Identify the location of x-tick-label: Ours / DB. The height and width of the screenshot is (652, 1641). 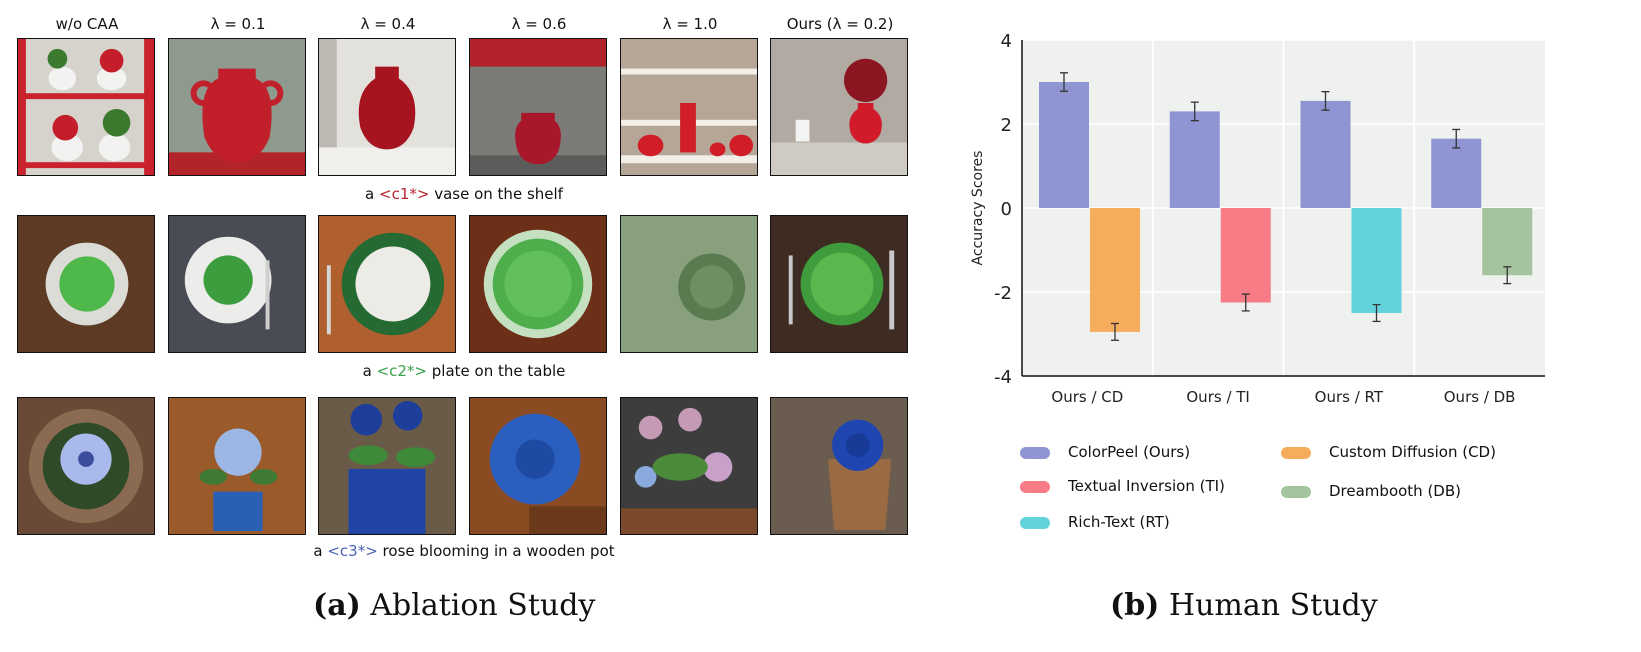
(1480, 397).